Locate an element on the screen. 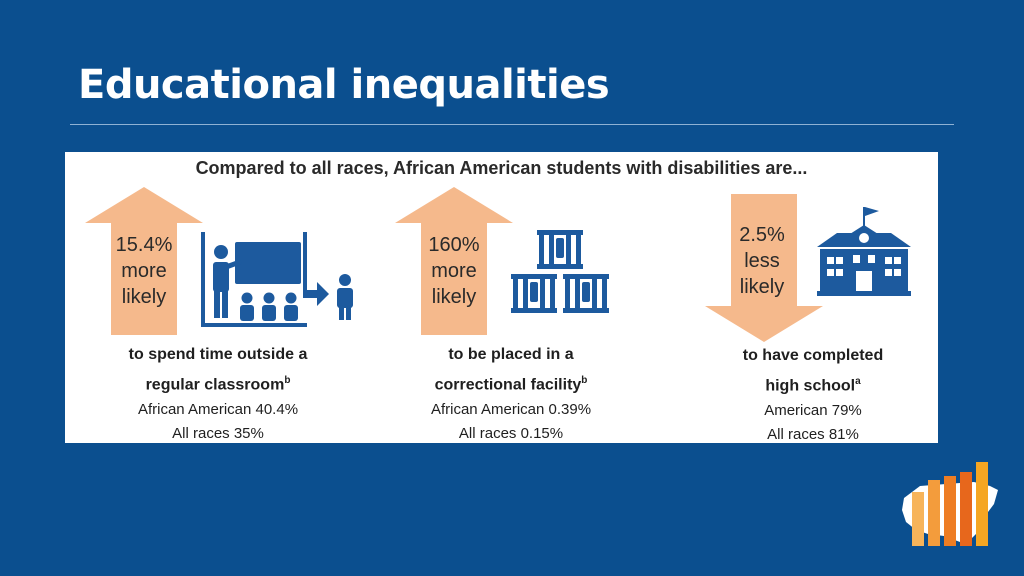  arrow-3-word: less is located at coordinates (762, 261).